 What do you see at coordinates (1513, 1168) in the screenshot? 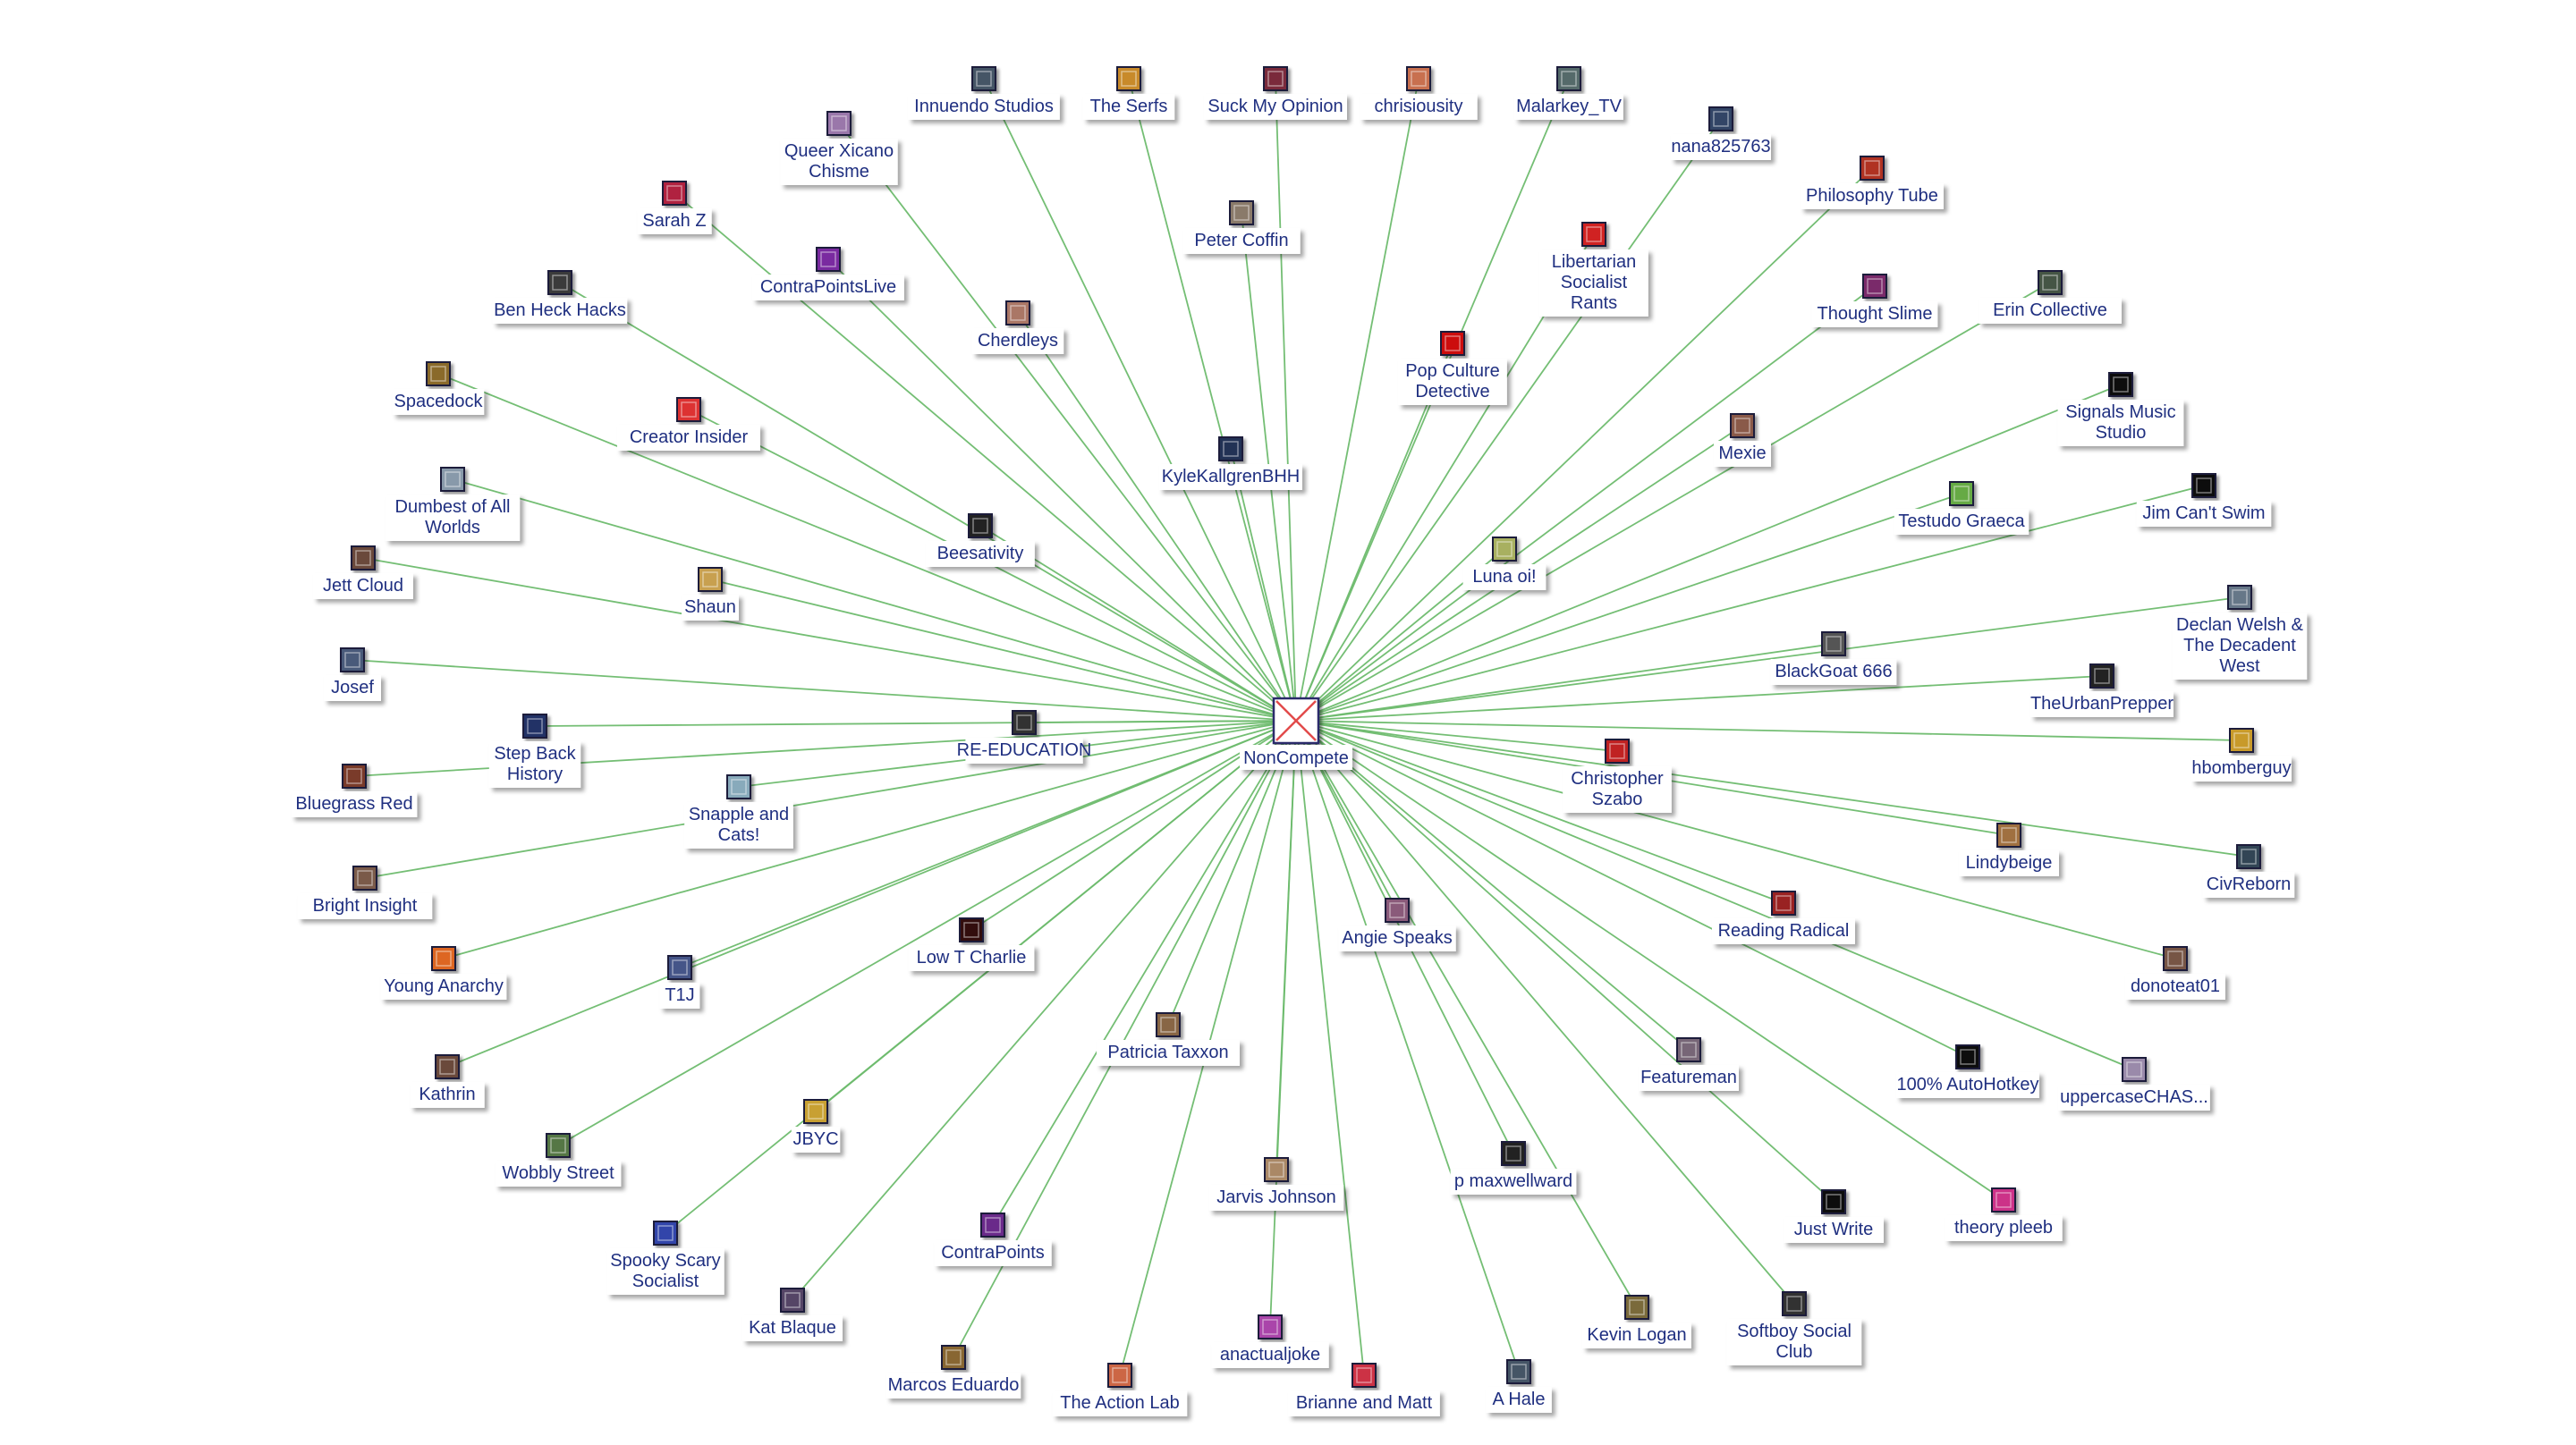
I see `node-p-maxwellward: p maxwellward` at bounding box center [1513, 1168].